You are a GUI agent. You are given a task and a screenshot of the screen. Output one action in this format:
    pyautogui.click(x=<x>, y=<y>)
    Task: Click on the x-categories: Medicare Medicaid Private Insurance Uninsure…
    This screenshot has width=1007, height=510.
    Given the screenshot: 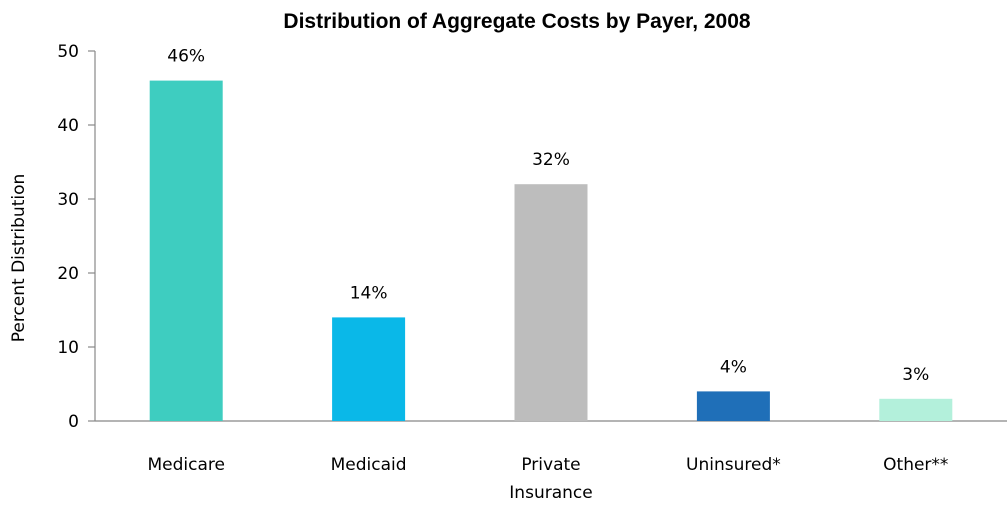 What is the action you would take?
    pyautogui.click(x=547, y=479)
    